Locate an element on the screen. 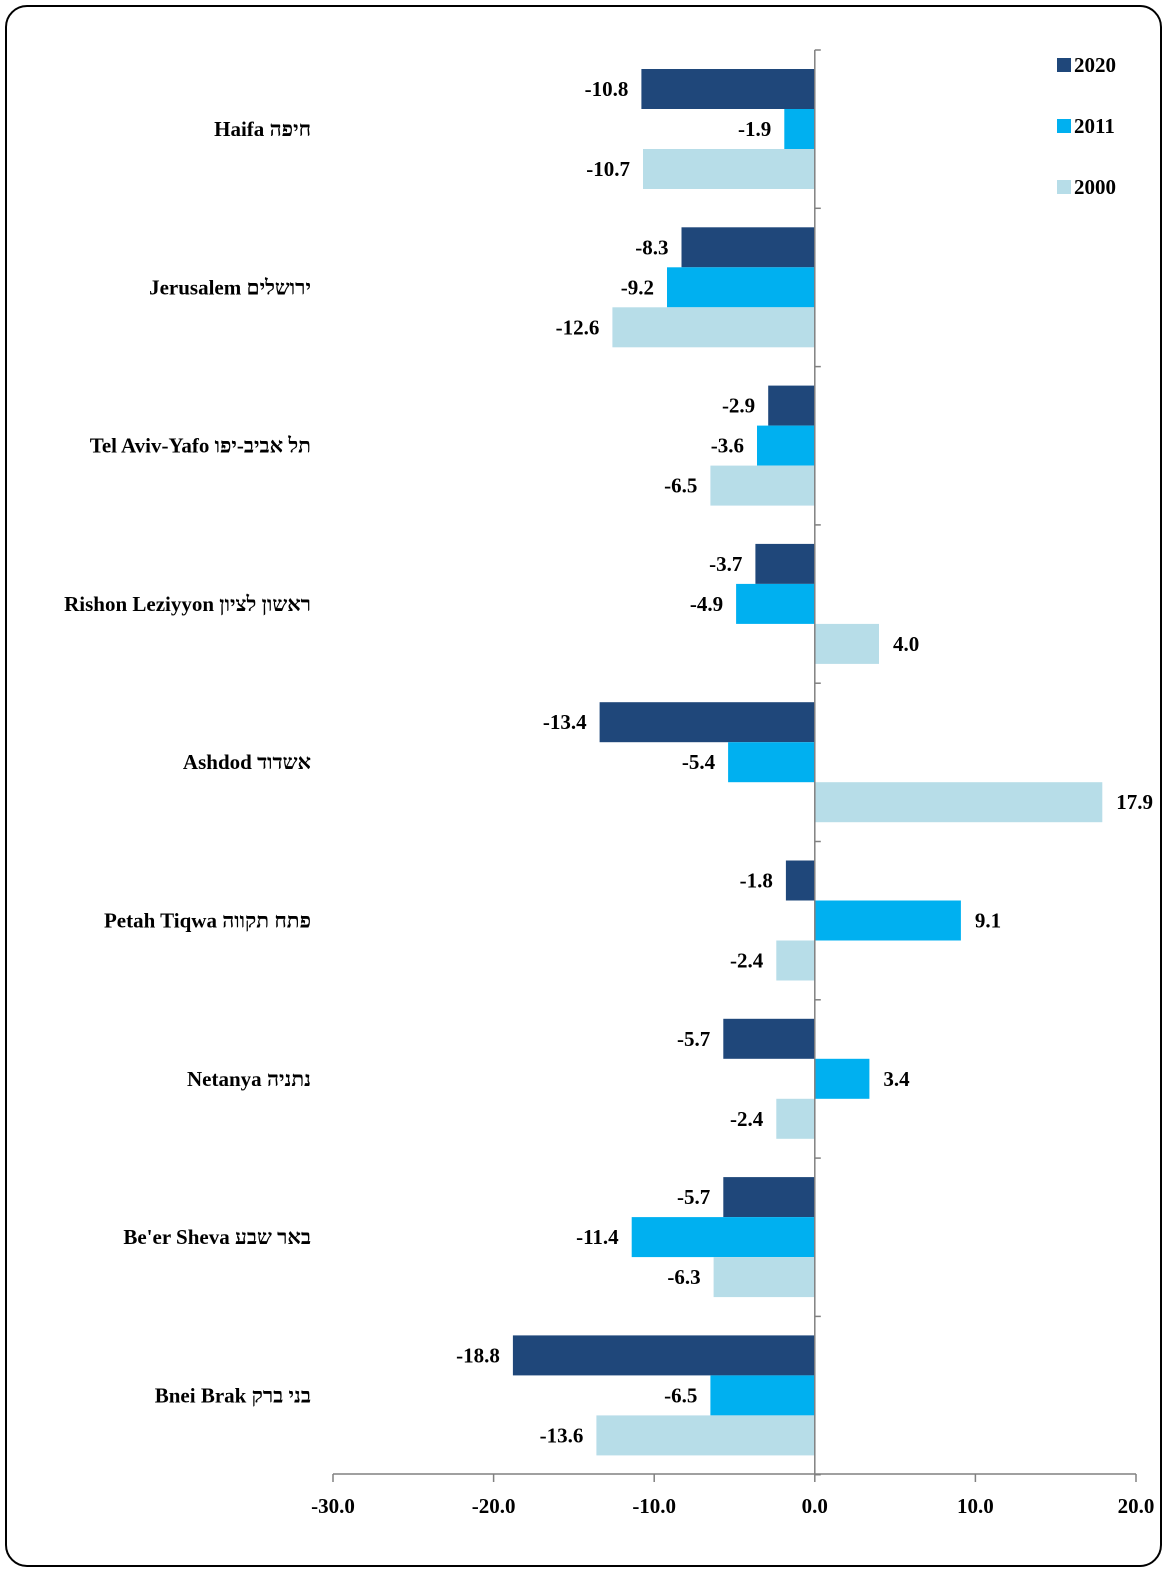  category-label: Ashdod אשדוד is located at coordinates (247, 762).